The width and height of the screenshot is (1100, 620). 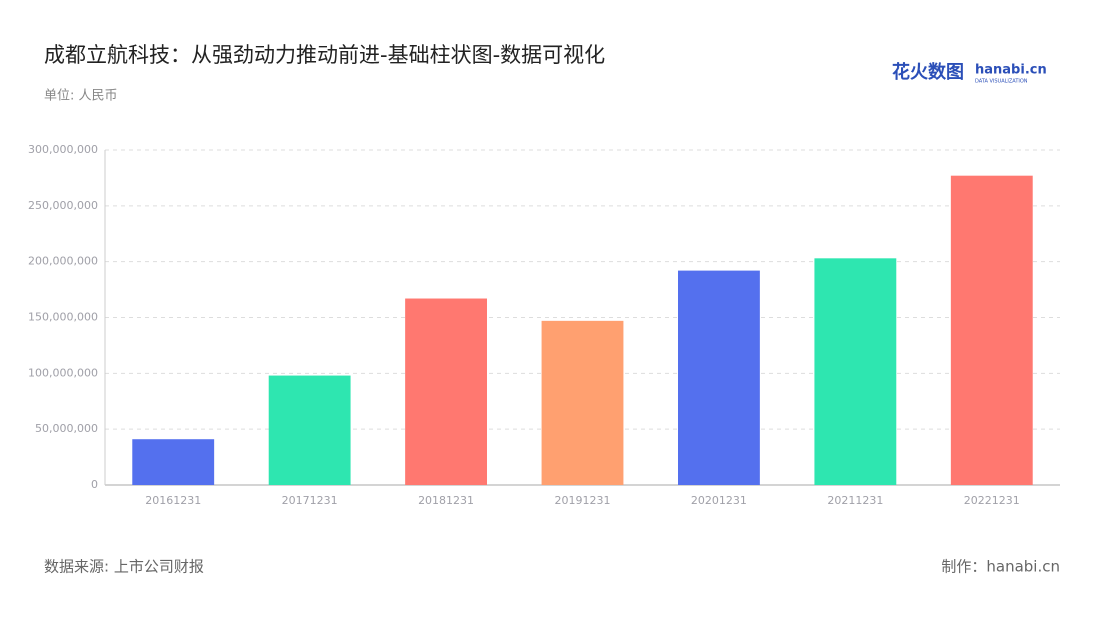 I want to click on y-tick-label: 150,000,000, so click(x=63, y=317).